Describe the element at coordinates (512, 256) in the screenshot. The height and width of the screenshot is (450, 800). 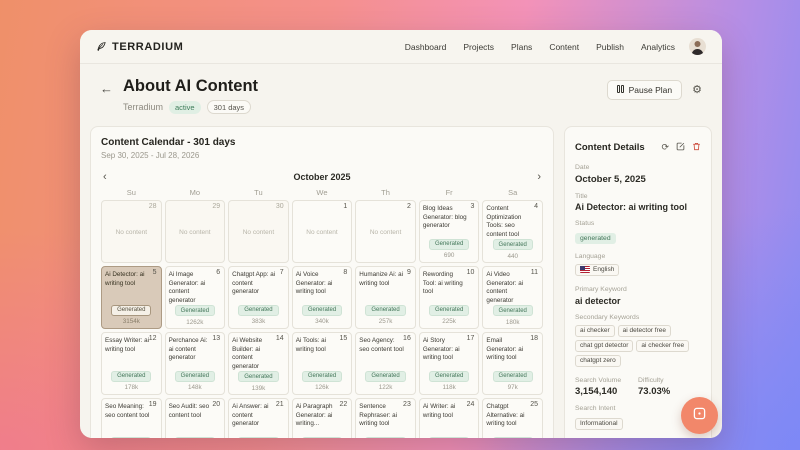
I see `search-volume: 440` at that location.